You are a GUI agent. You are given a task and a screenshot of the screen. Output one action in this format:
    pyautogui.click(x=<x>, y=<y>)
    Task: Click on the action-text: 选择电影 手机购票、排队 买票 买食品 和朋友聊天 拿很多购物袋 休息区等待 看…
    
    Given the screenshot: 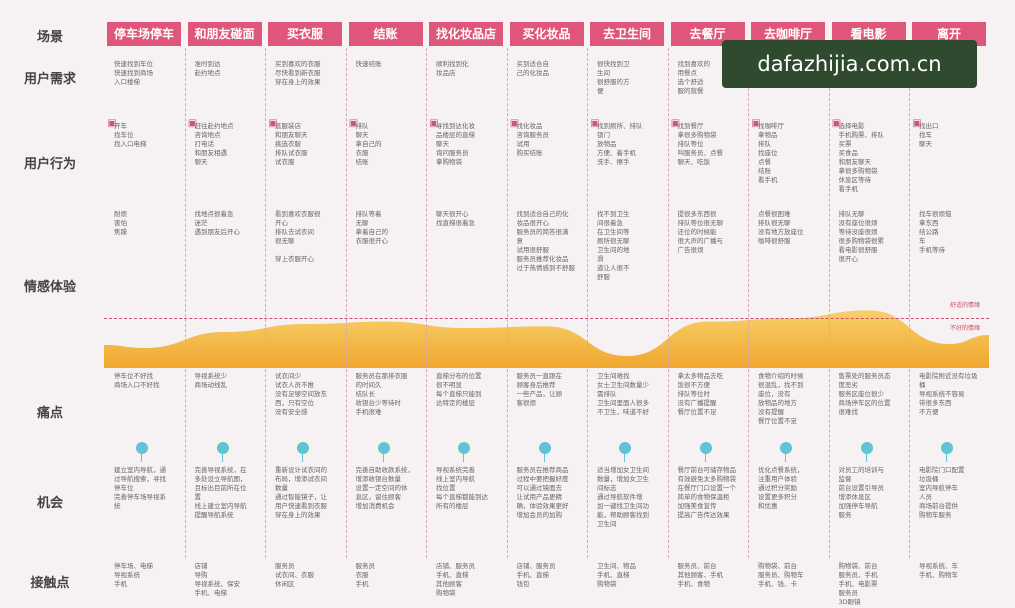 What is the action you would take?
    pyautogui.click(x=861, y=157)
    